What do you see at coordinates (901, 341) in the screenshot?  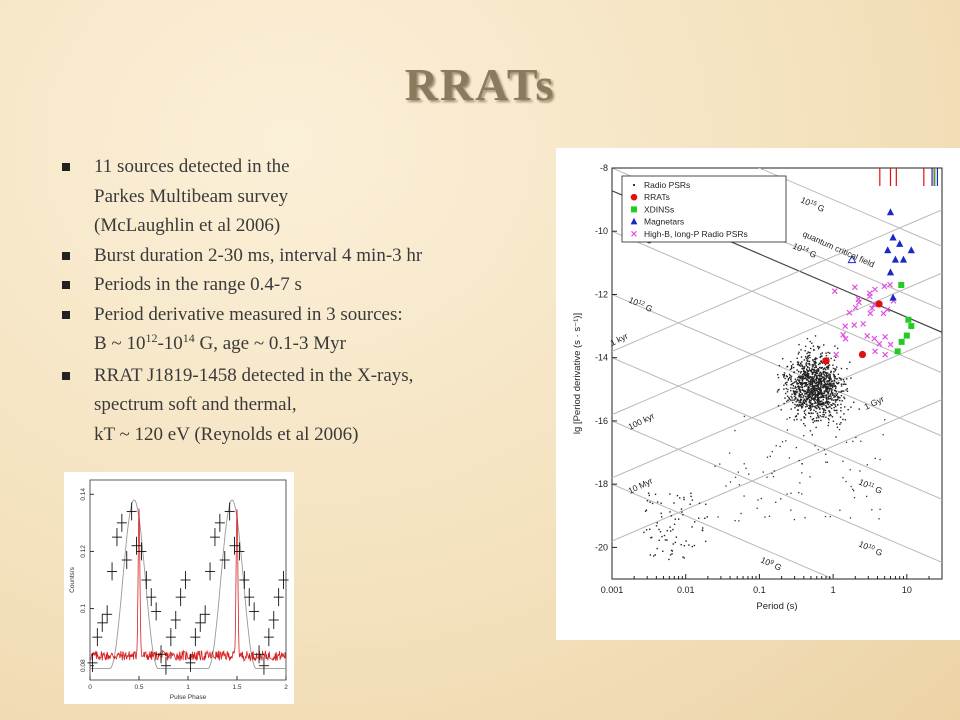 I see `xdins-point` at bounding box center [901, 341].